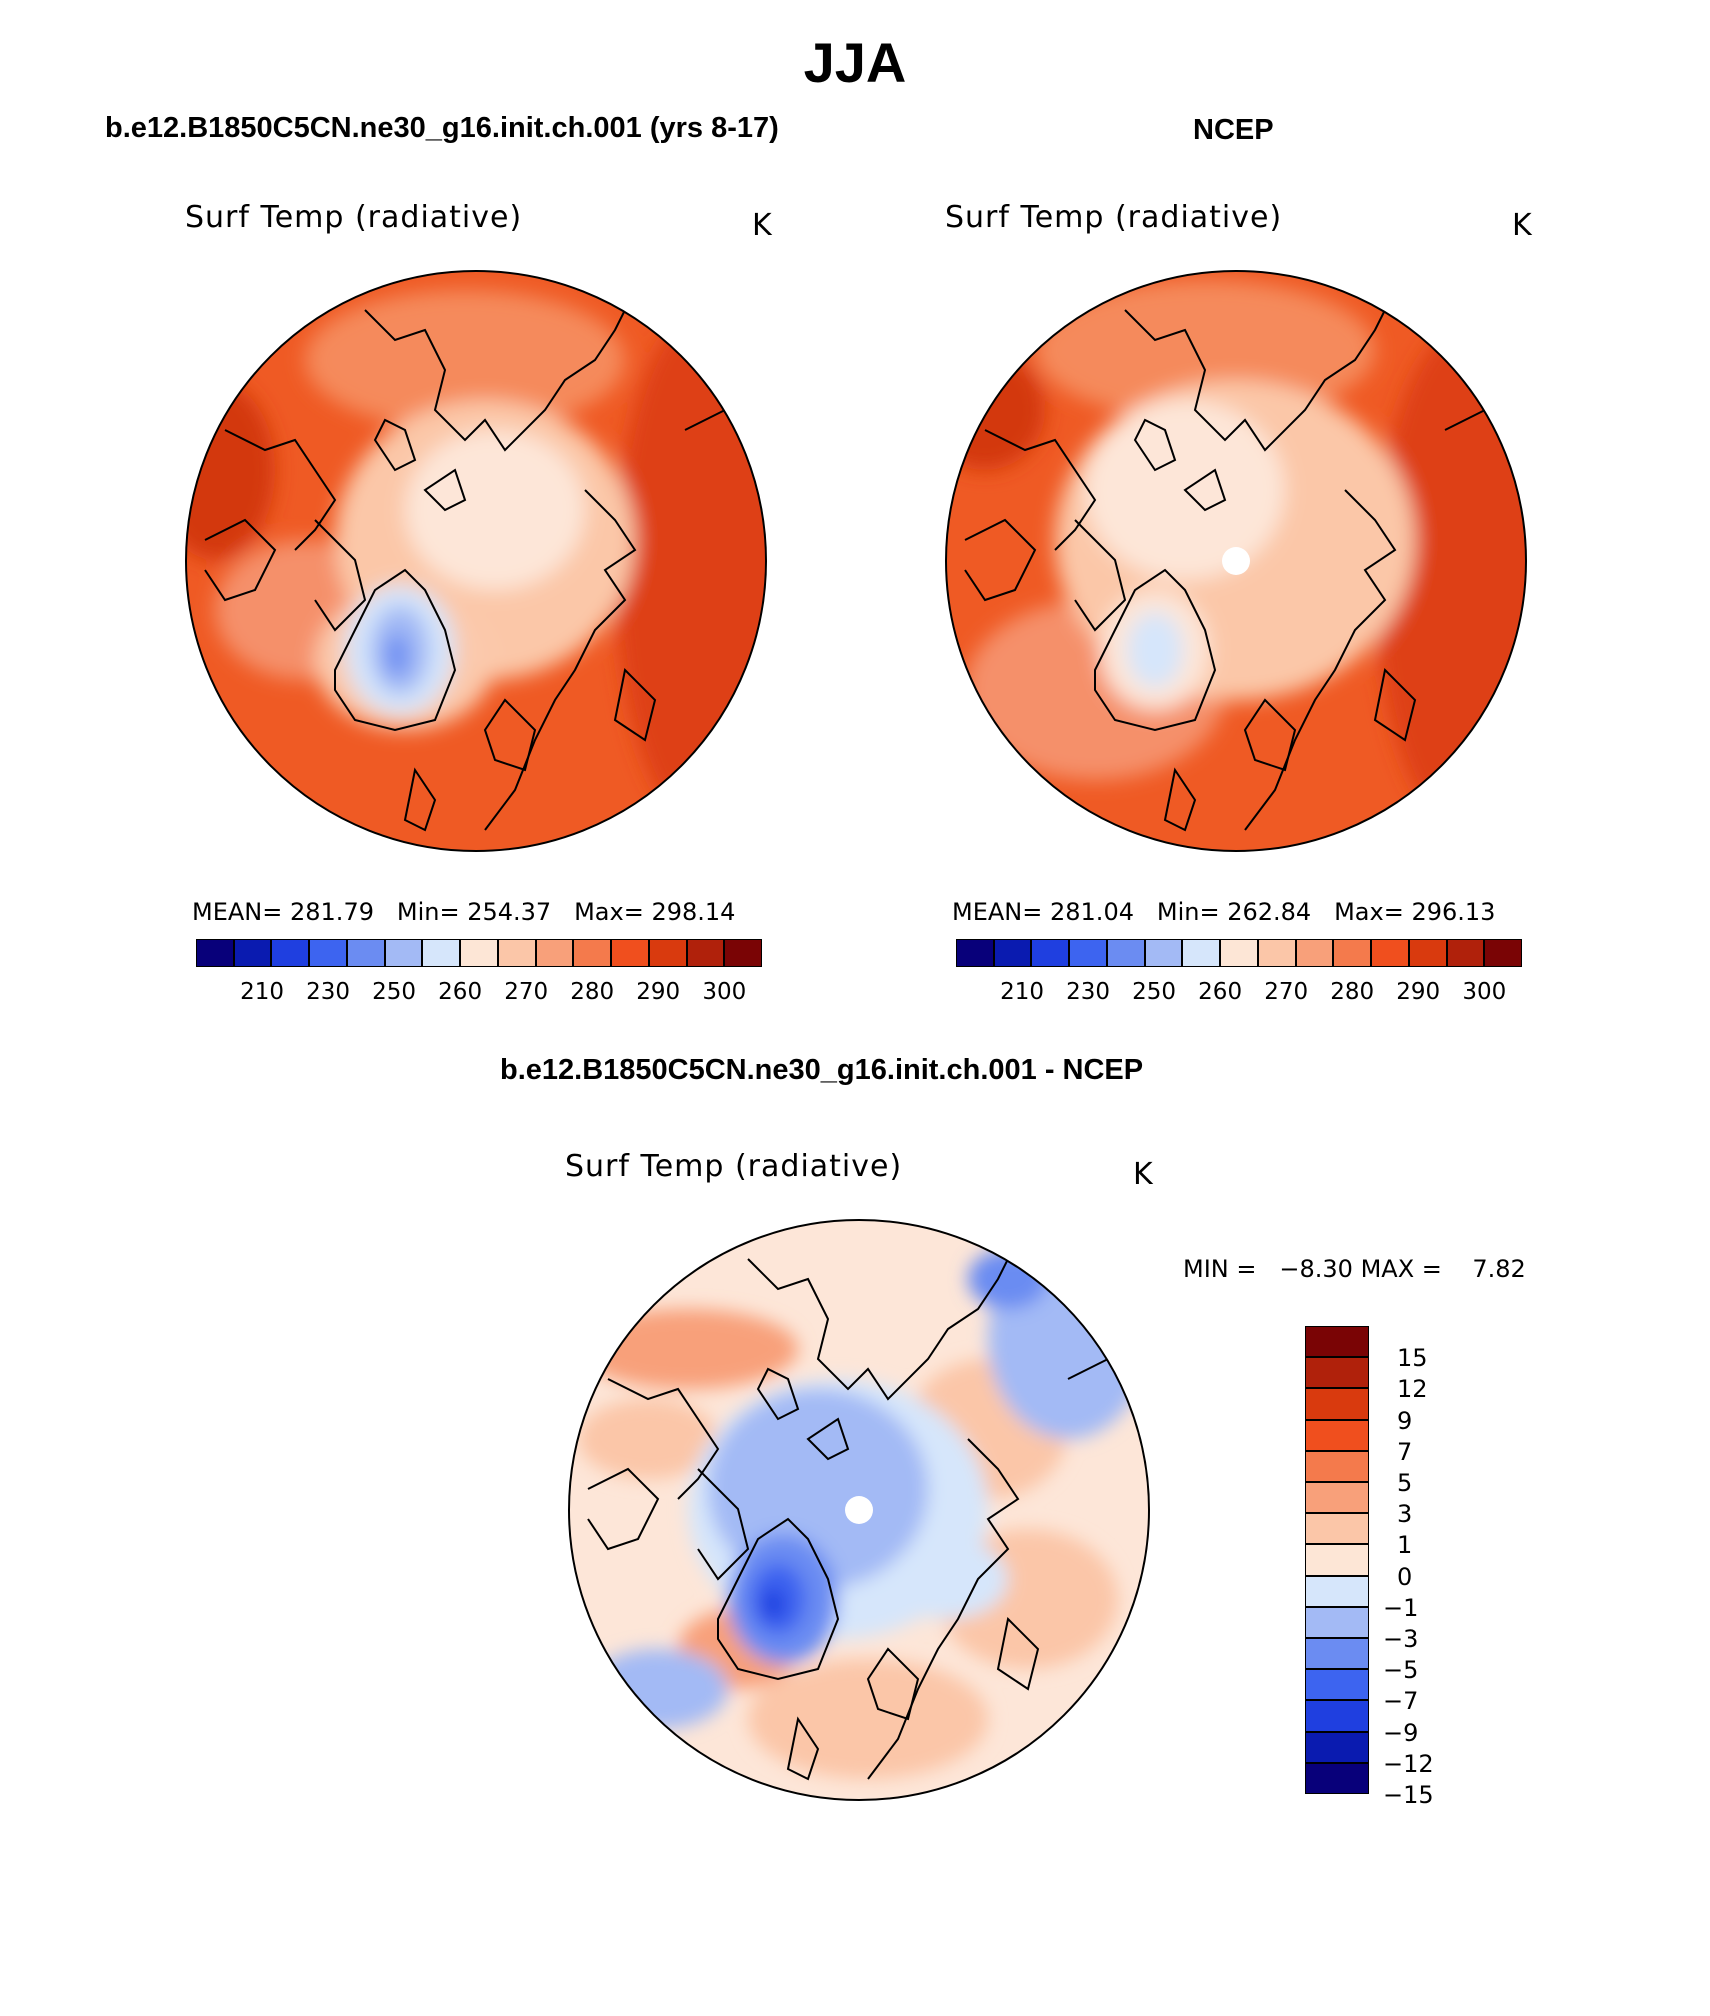 This screenshot has height=2016, width=1710. What do you see at coordinates (1405, 1451) in the screenshot?
I see `colorbar-tick-label: 7` at bounding box center [1405, 1451].